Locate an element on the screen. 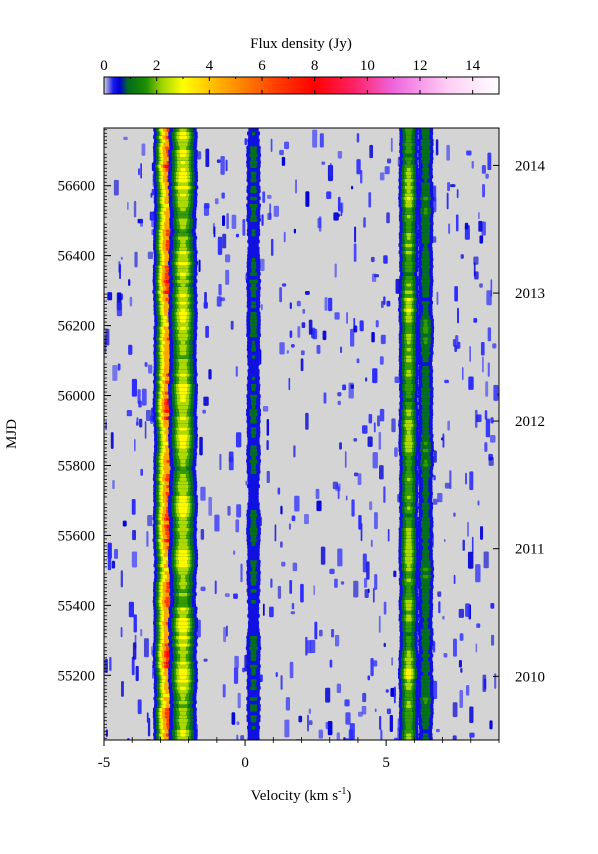  x-tick-label: 0 is located at coordinates (245, 763).